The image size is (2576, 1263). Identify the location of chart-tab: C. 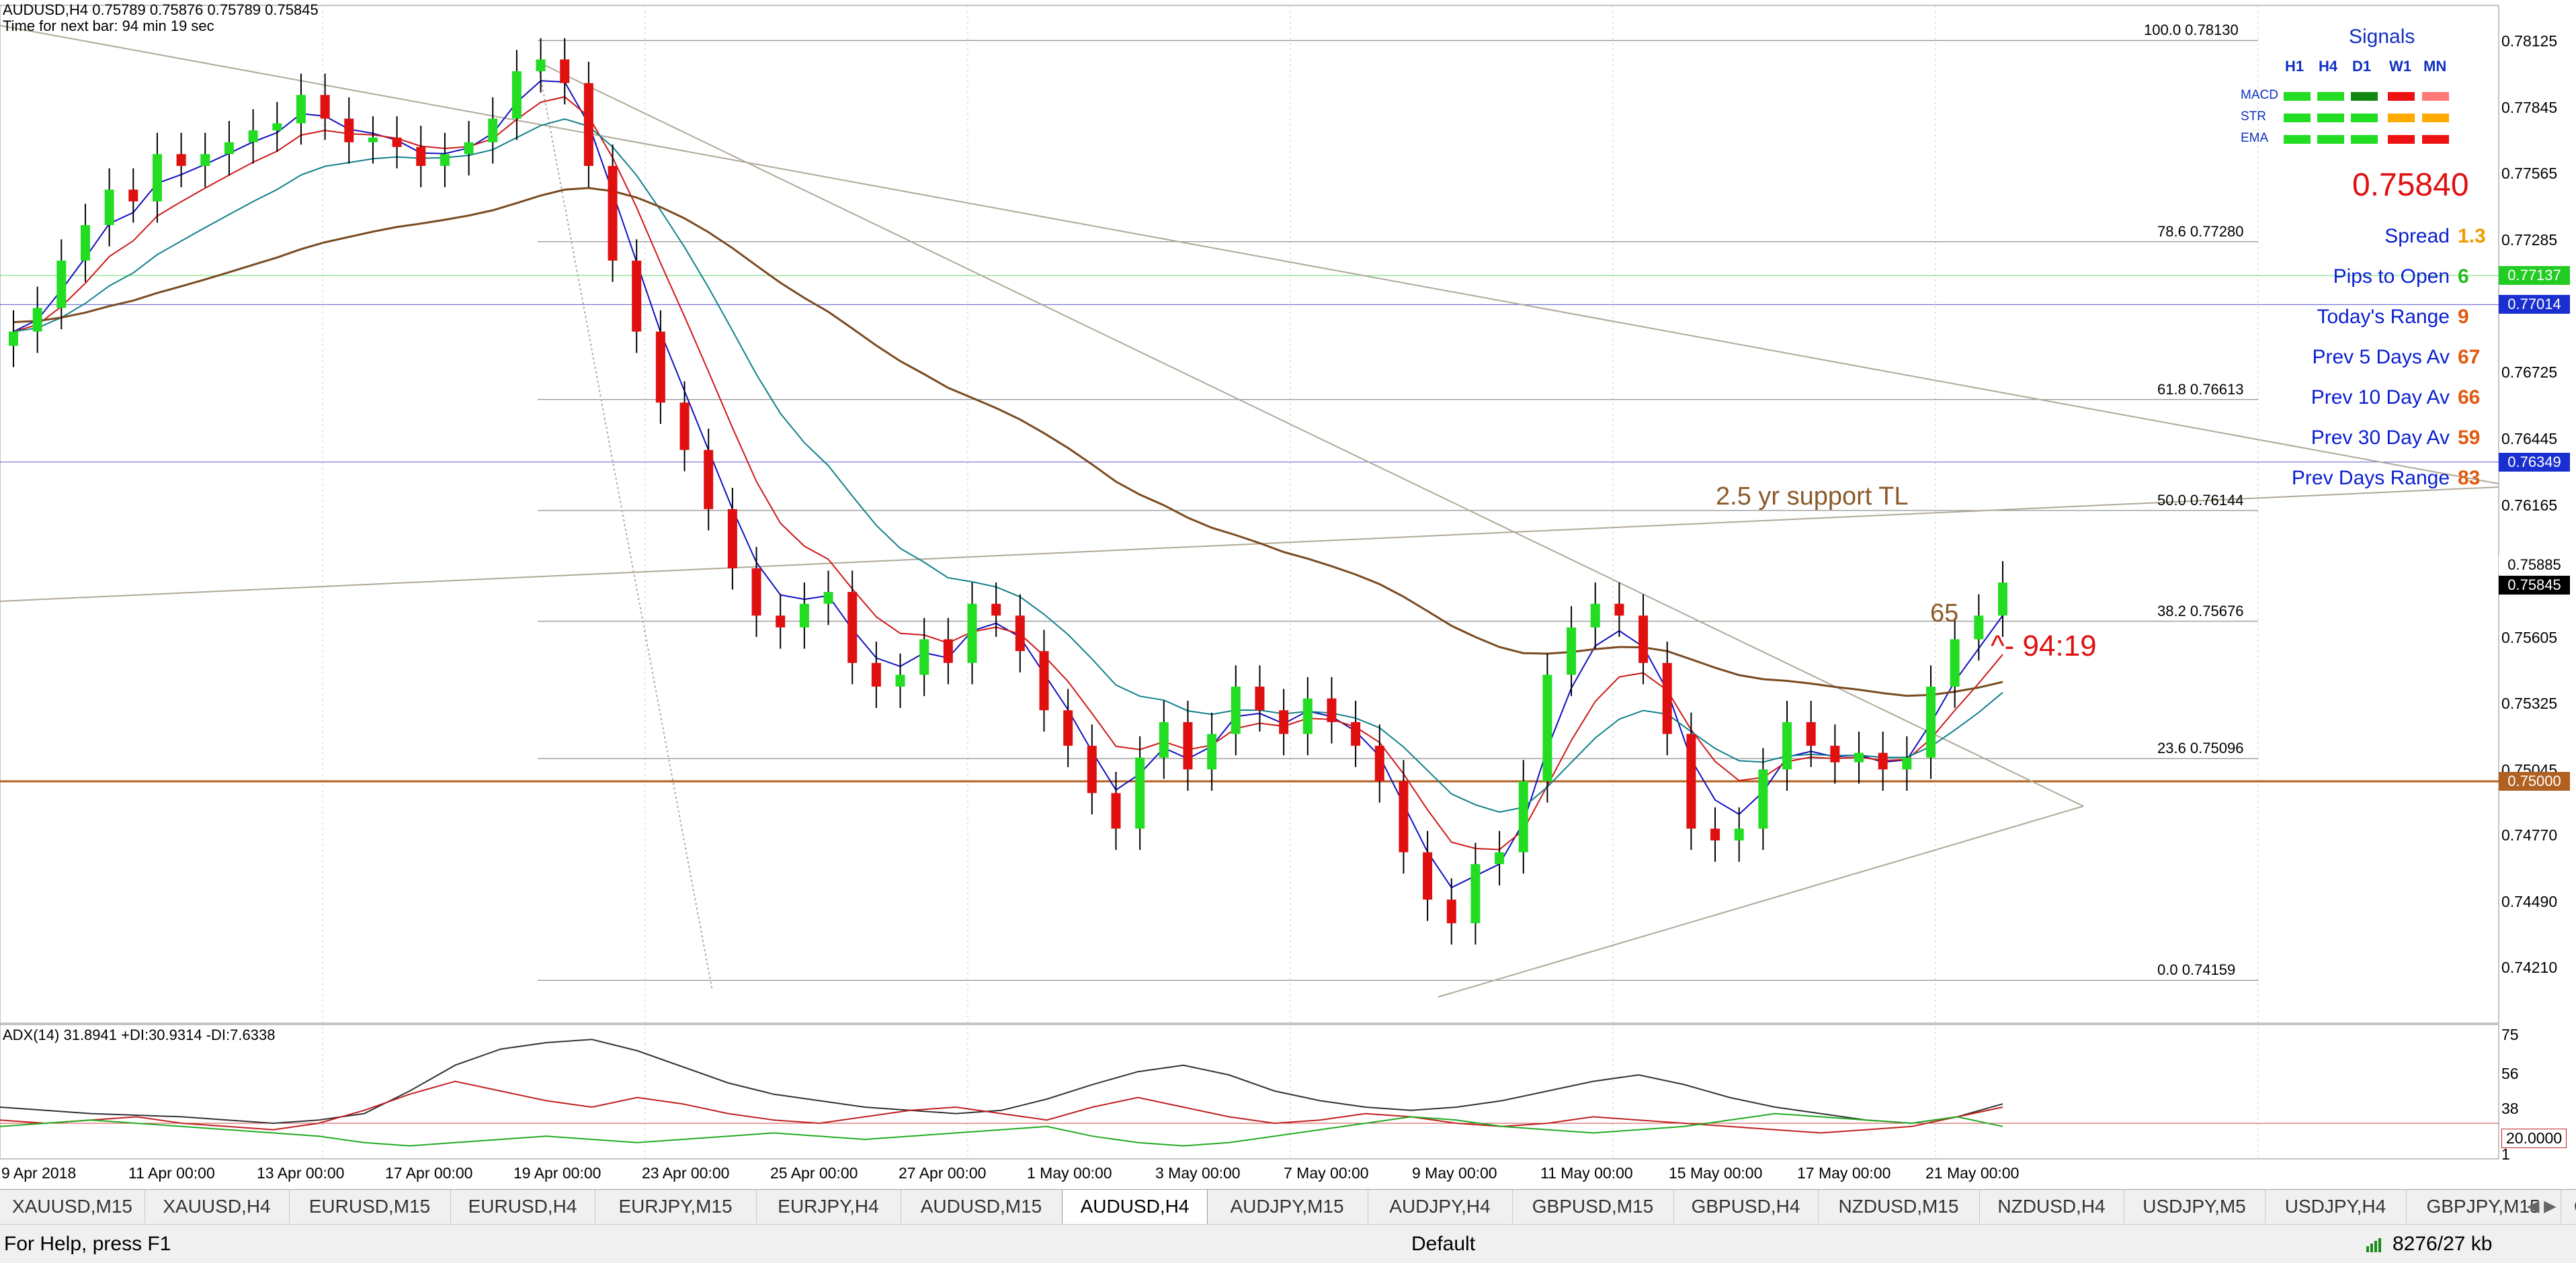
(2568, 1206).